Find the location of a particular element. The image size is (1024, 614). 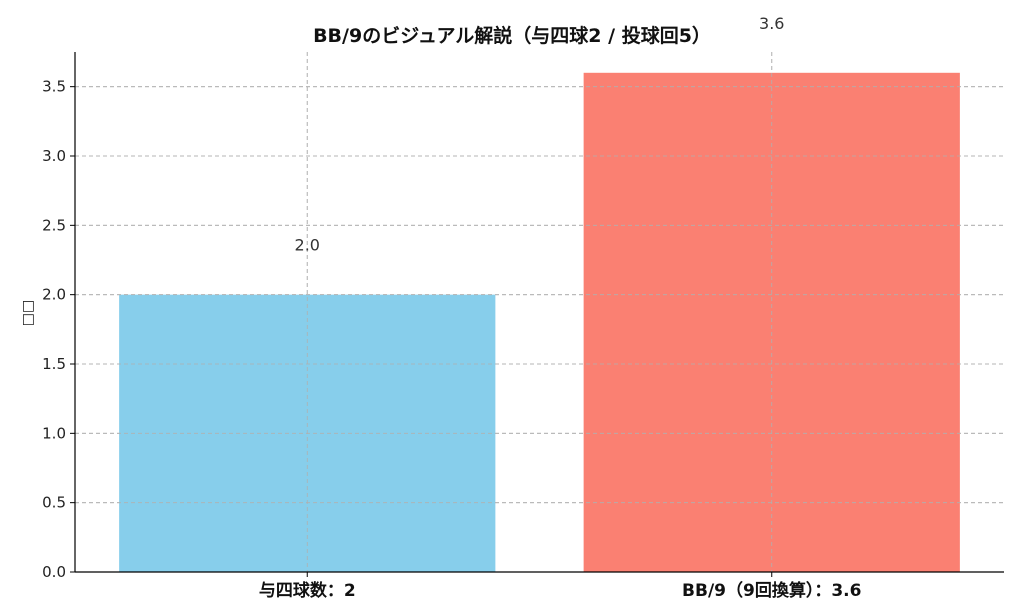

y-tick-label: 3.5 is located at coordinates (54, 87).